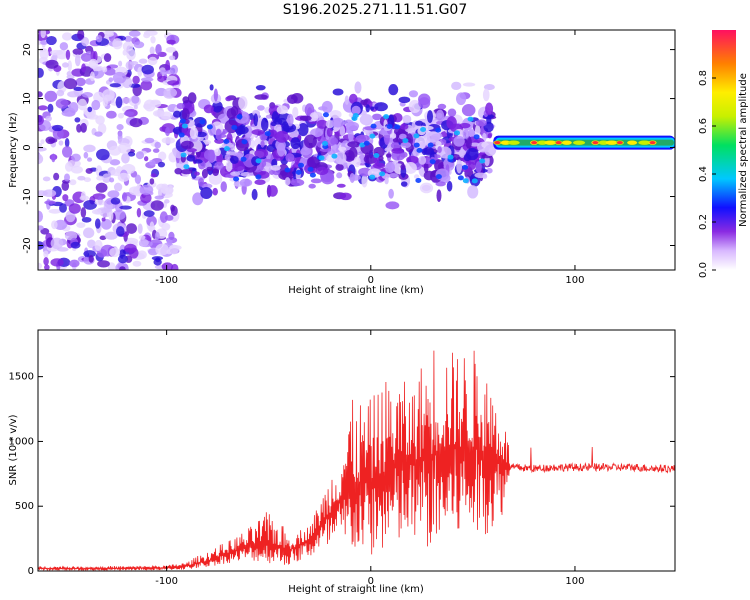 This screenshot has width=750, height=600. I want to click on colorbar-tick-label: 0.6, so click(703, 126).